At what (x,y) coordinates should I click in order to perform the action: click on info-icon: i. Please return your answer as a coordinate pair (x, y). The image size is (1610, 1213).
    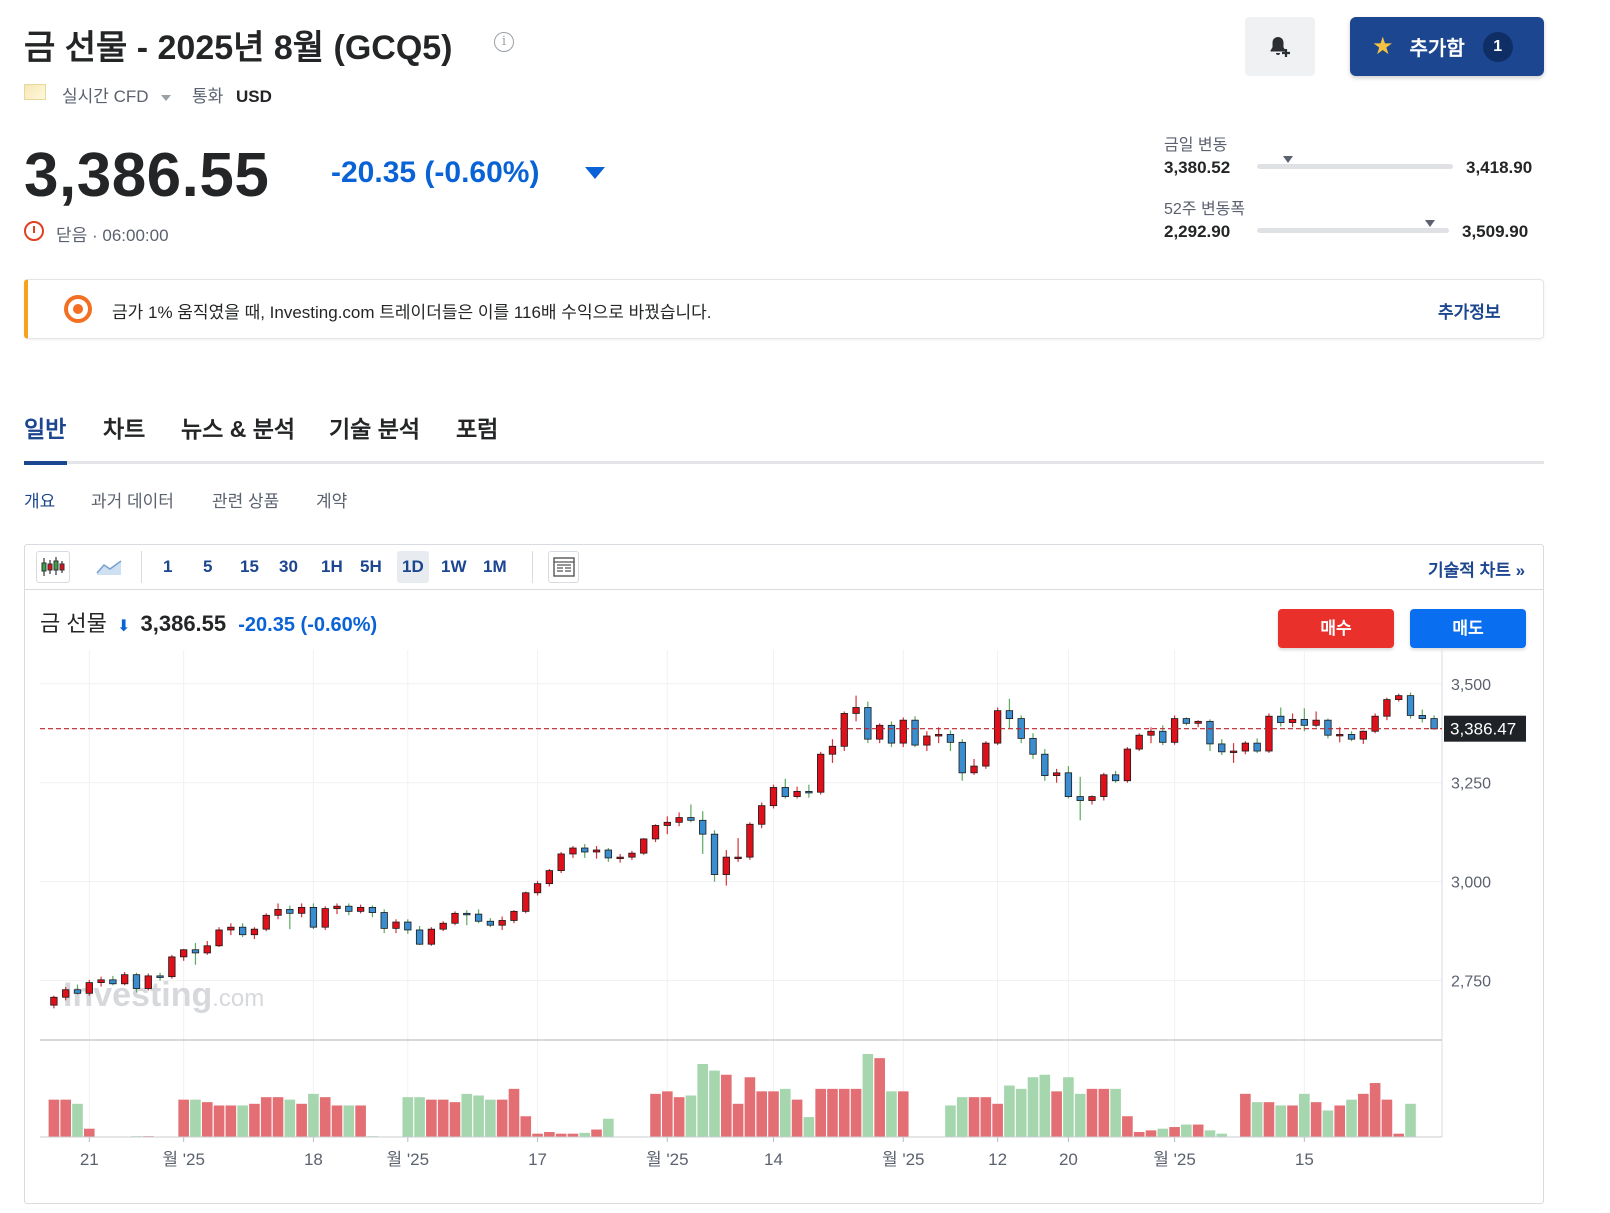
    Looking at the image, I should click on (504, 42).